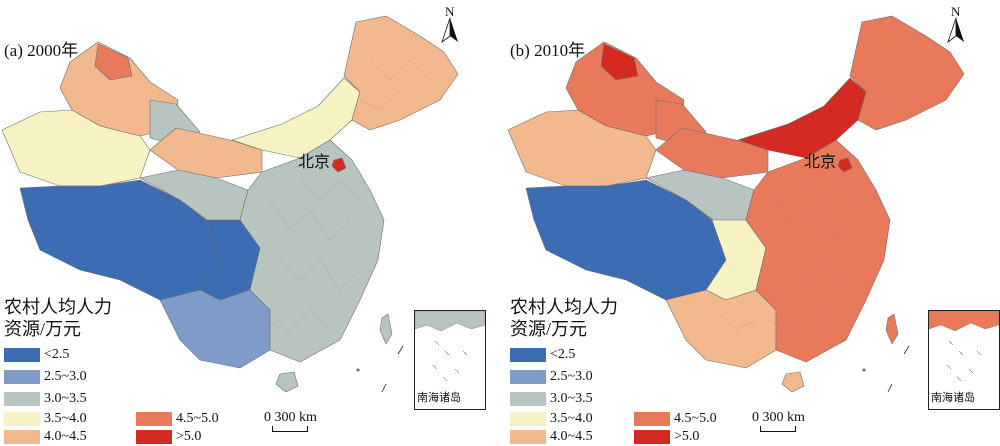 The width and height of the screenshot is (1000, 446). I want to click on panel-title: (a) 2000年, so click(41, 50).